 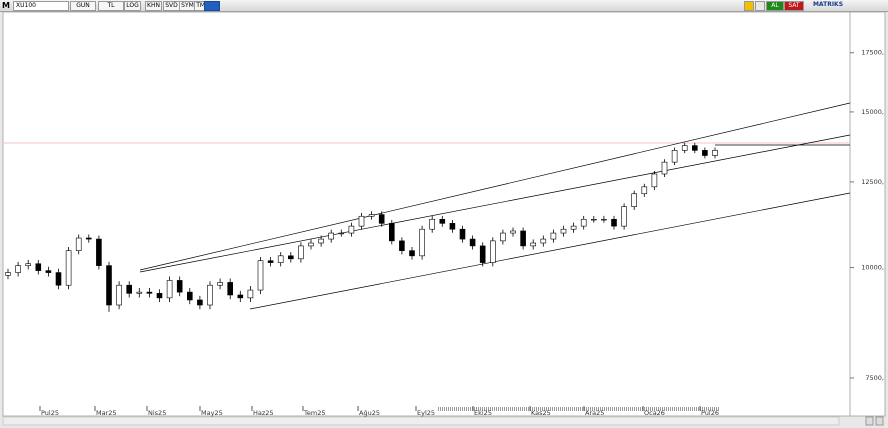 I want to click on symbol-input: XU100, so click(x=41, y=6).